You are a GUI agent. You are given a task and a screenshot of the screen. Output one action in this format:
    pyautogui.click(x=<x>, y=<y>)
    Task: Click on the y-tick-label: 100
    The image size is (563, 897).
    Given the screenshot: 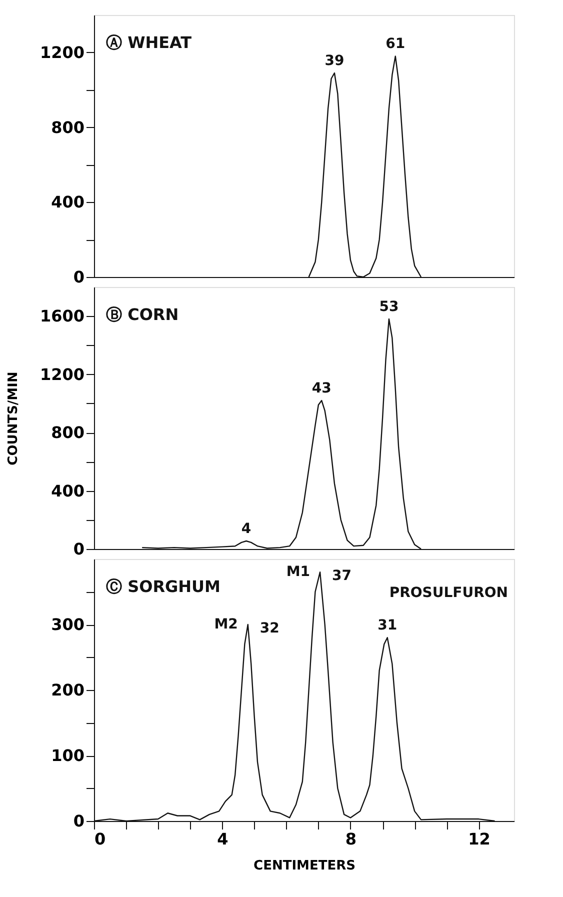 What is the action you would take?
    pyautogui.click(x=67, y=755)
    